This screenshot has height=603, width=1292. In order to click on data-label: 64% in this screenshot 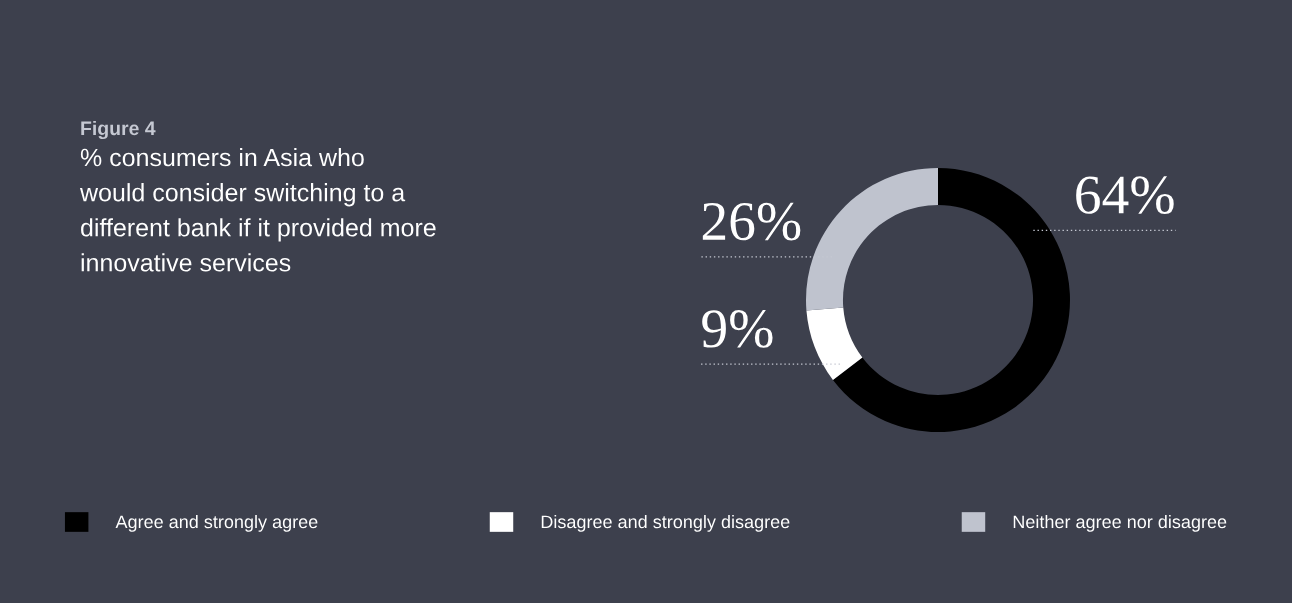, I will do `click(1125, 195)`.